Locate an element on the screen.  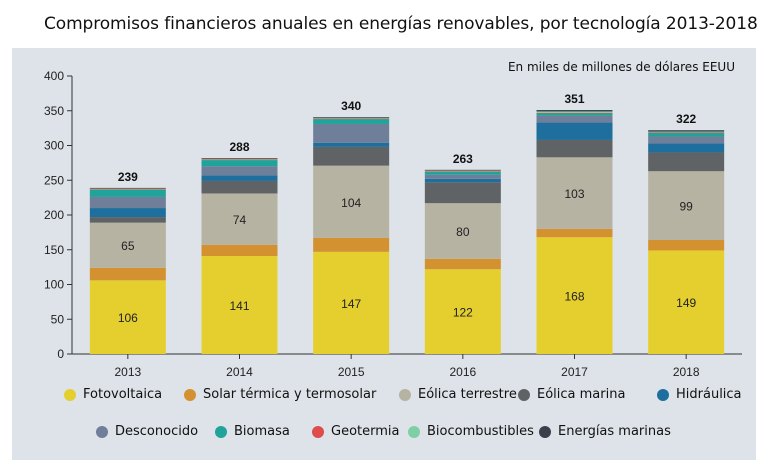
legend-label: Eólica marina is located at coordinates (581, 394).